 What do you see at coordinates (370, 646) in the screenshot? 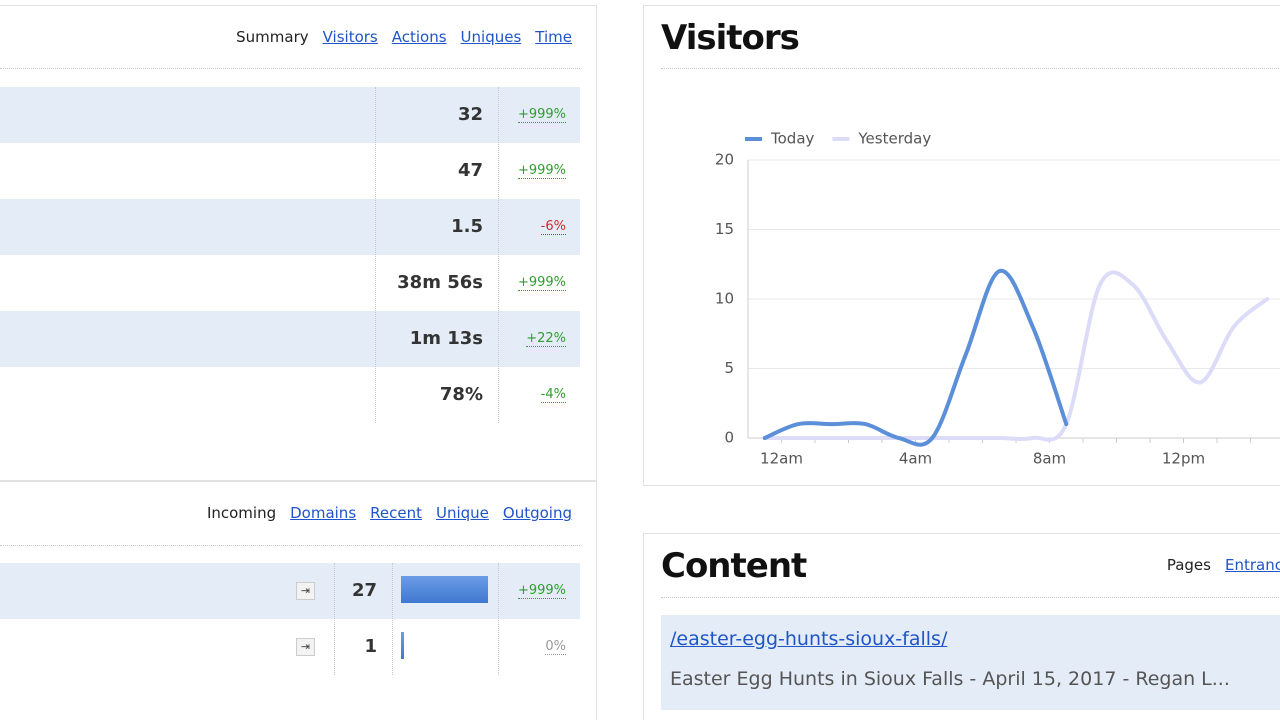
I see `row-count: 1` at bounding box center [370, 646].